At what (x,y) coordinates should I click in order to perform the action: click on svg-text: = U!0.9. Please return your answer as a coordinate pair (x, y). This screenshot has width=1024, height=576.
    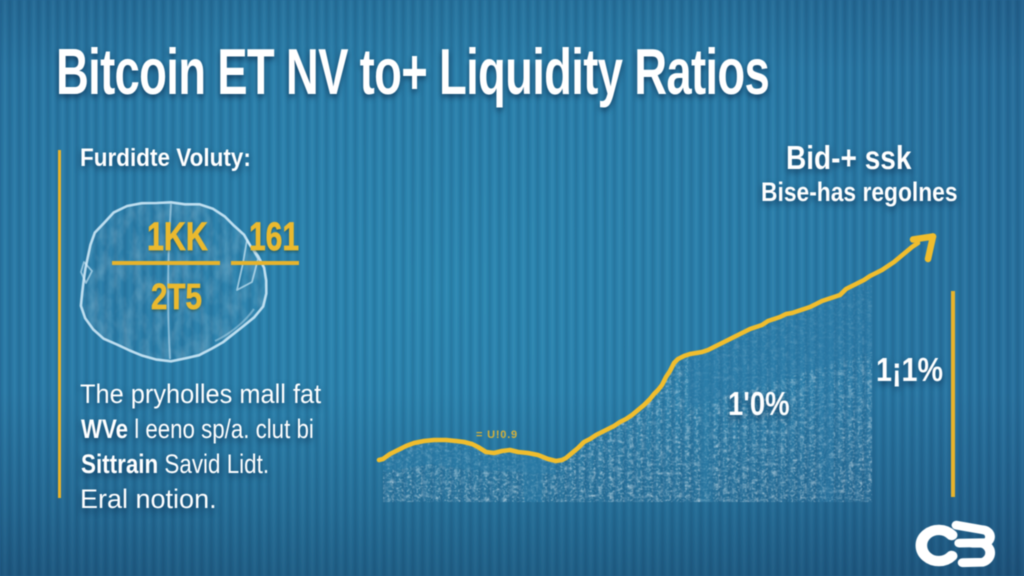
    Looking at the image, I should click on (497, 435).